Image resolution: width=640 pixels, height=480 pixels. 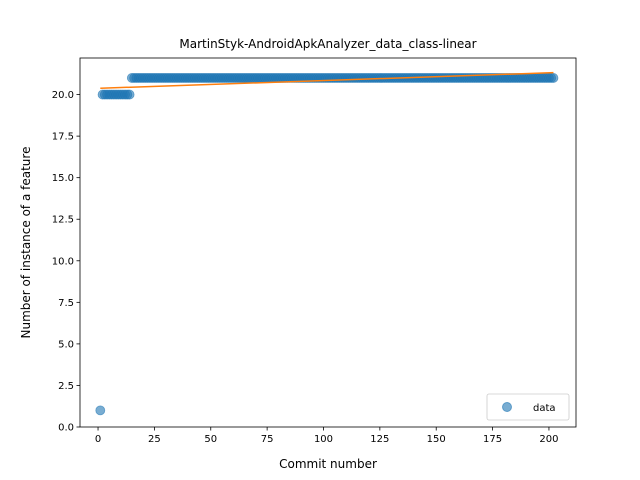 What do you see at coordinates (267, 439) in the screenshot?
I see `x-tick-label: 75` at bounding box center [267, 439].